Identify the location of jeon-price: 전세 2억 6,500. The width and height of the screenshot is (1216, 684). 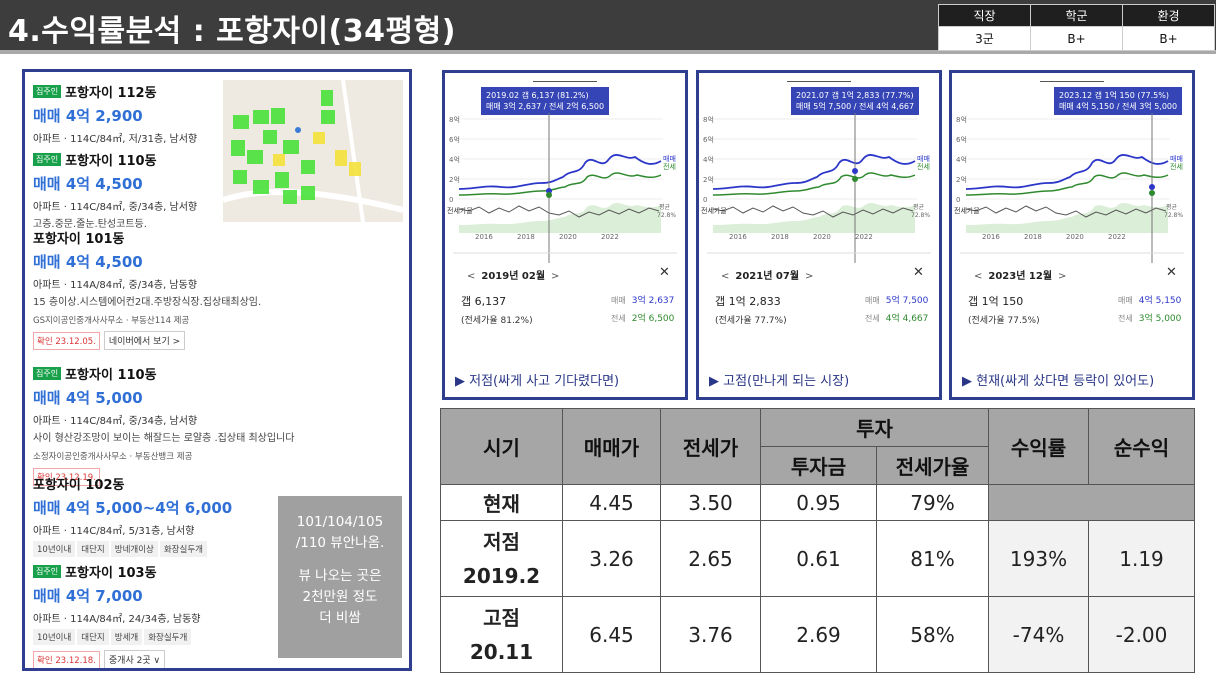
(643, 319).